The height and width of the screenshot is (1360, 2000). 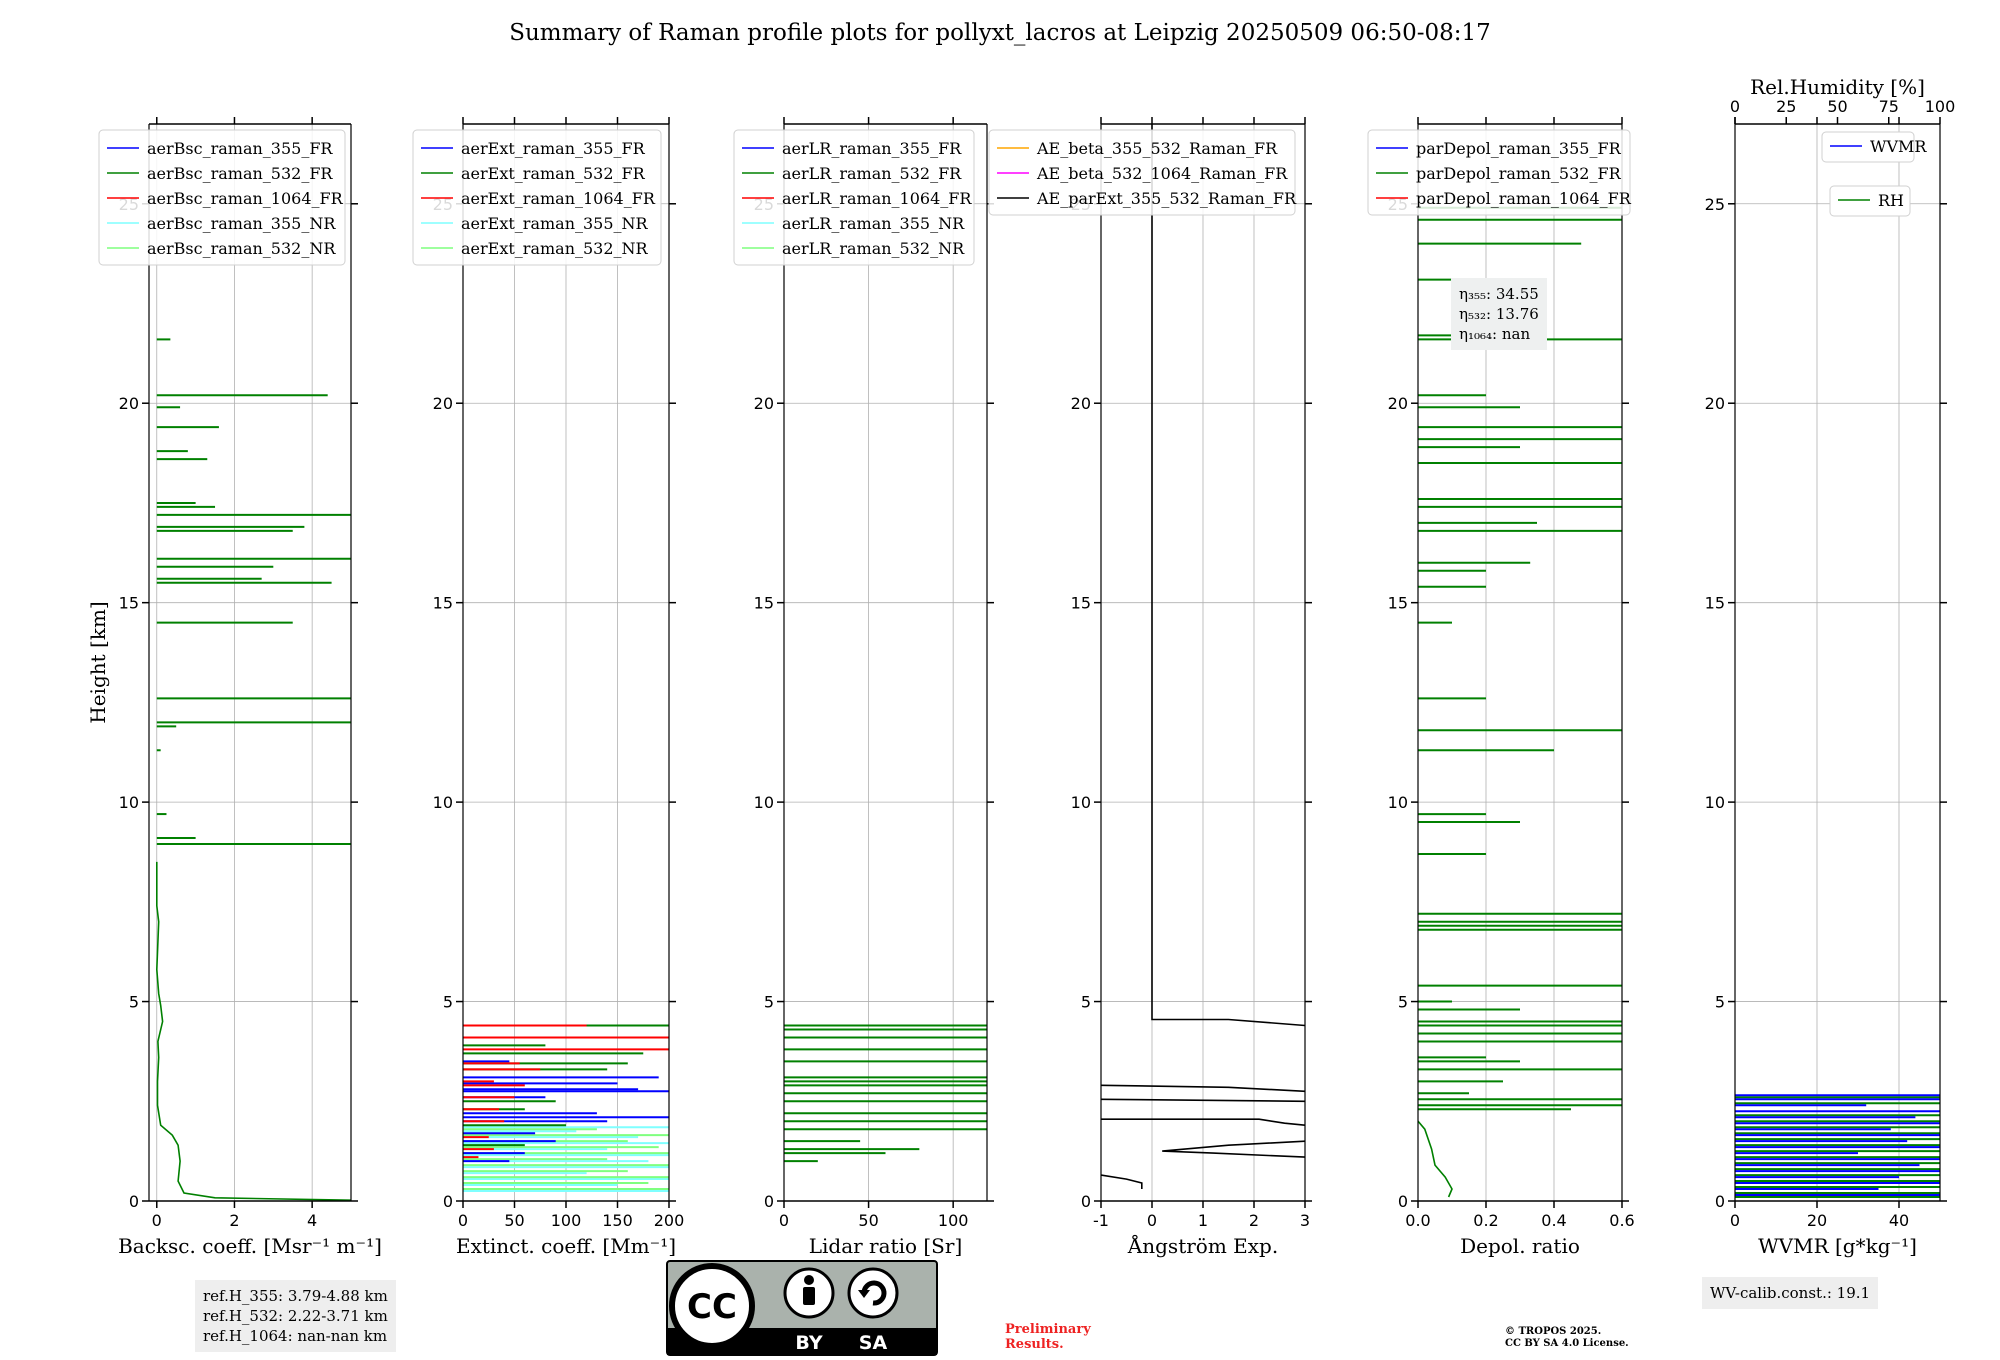 What do you see at coordinates (1152, 1220) in the screenshot?
I see `xtick-label-1: 0` at bounding box center [1152, 1220].